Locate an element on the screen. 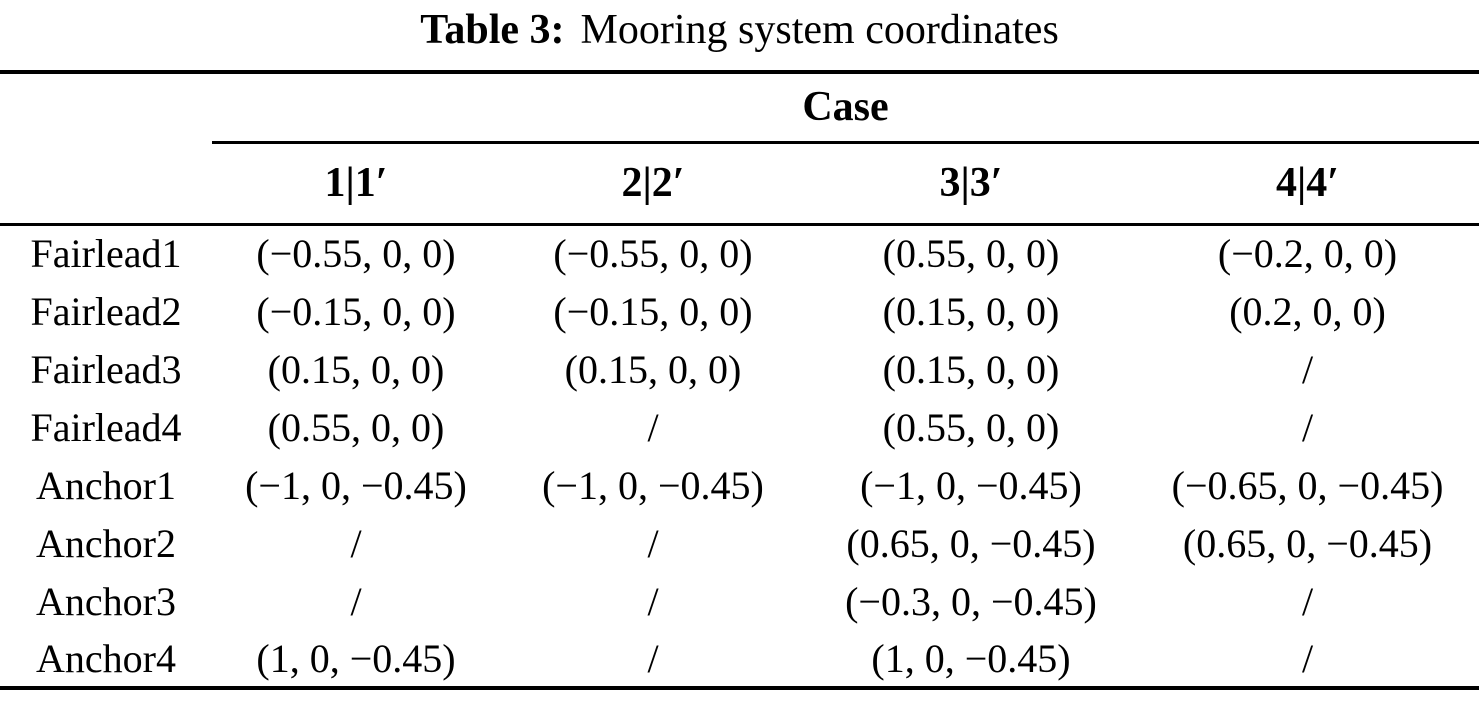 This screenshot has height=711, width=1479. column-header-row: 1|1′ 2|2′ 3|3′ 4|4′ is located at coordinates (739, 184).